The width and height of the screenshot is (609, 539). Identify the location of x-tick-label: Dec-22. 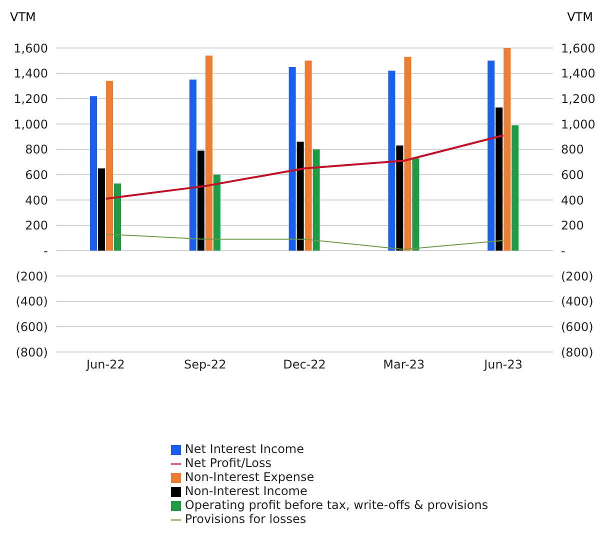
(304, 365).